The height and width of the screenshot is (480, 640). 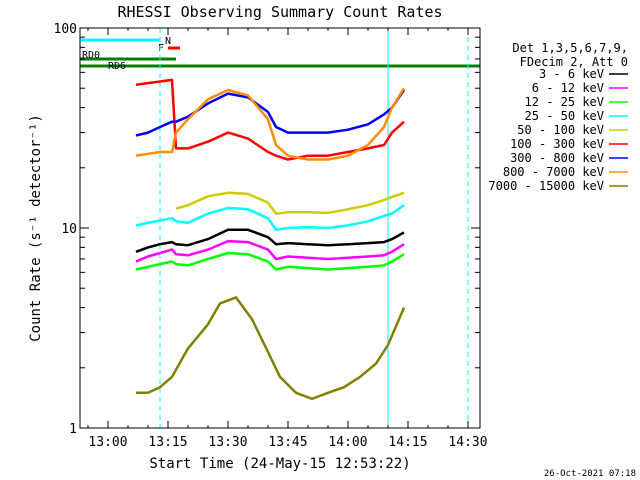 I want to click on legend-label-5: 100 - 300 keV, so click(x=557, y=144).